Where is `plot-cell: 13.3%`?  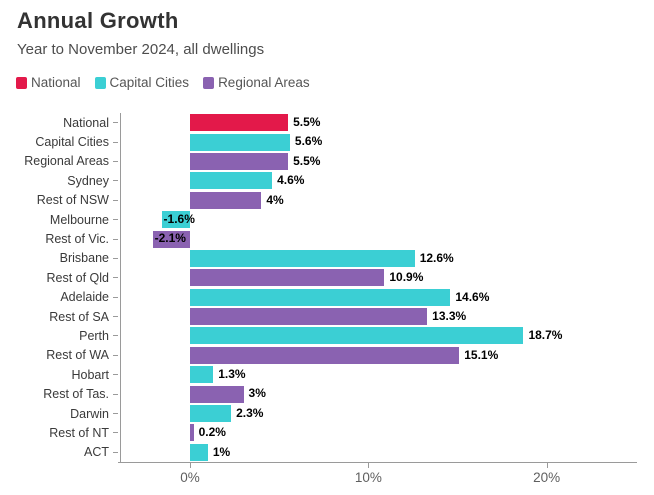 plot-cell: 13.3% is located at coordinates (378, 316).